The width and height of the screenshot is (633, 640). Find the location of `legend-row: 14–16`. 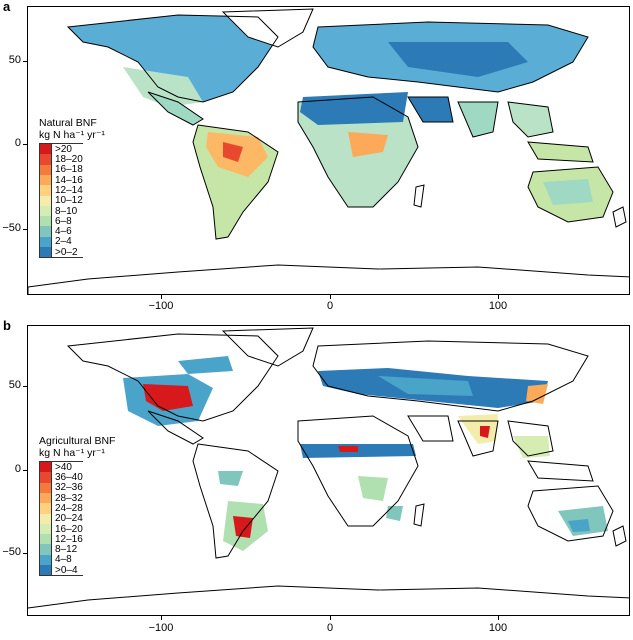

legend-row: 14–16 is located at coordinates (61, 180).